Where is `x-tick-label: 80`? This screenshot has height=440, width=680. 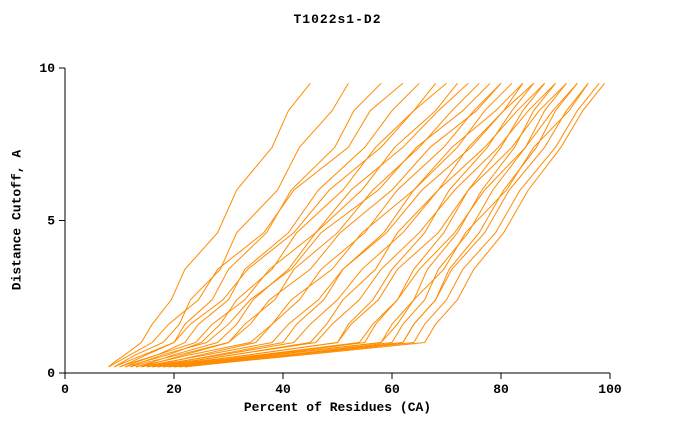
x-tick-label: 80 is located at coordinates (501, 389).